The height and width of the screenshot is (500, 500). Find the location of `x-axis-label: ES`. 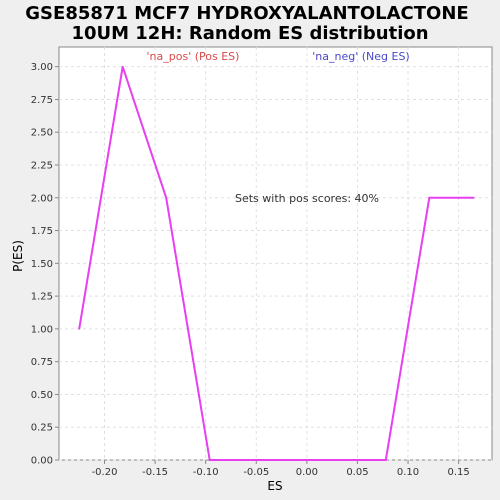

x-axis-label: ES is located at coordinates (274, 486).